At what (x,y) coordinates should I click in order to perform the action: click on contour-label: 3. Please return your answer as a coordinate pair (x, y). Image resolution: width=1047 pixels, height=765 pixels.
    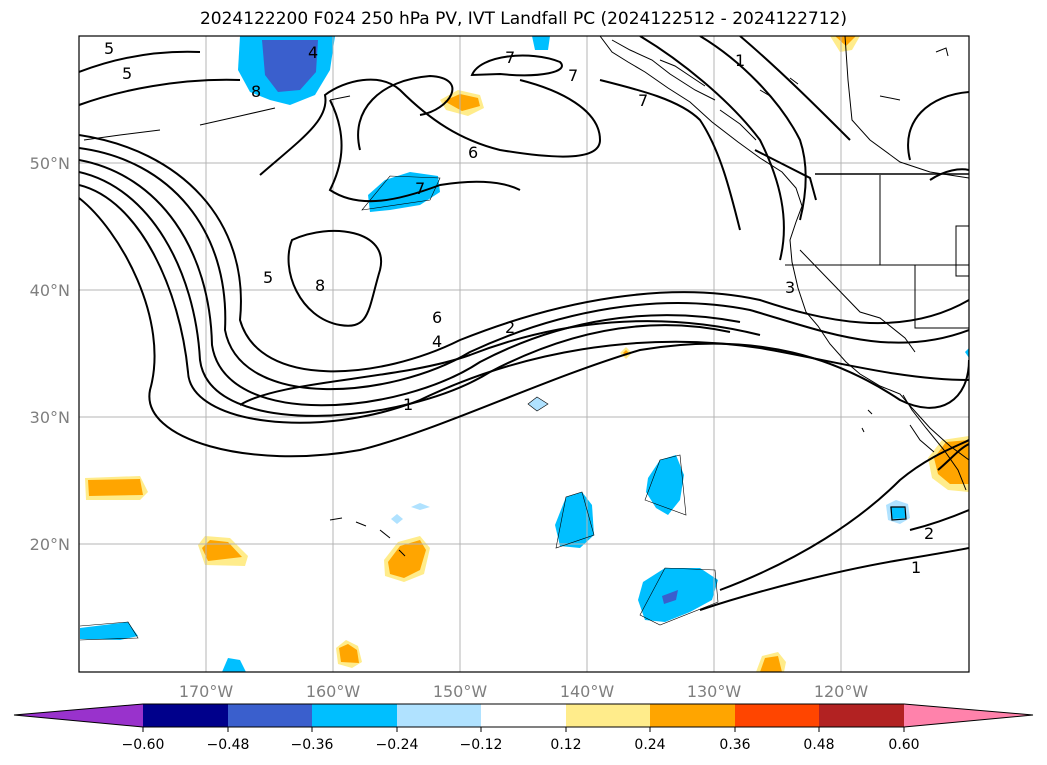
    Looking at the image, I should click on (790, 287).